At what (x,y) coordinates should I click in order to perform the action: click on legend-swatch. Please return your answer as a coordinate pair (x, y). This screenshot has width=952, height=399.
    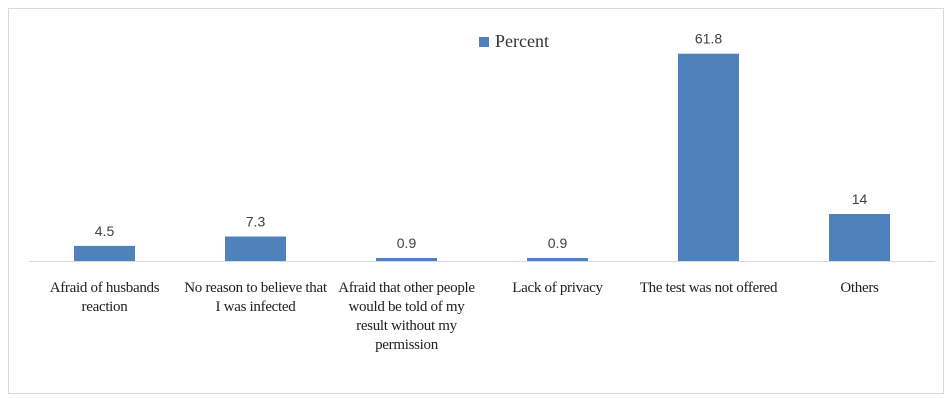
    Looking at the image, I should click on (484, 41).